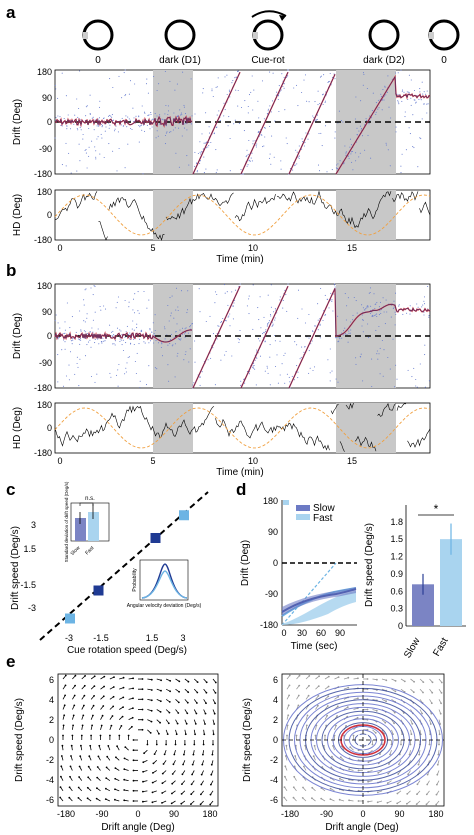 This screenshot has height=835, width=474. What do you see at coordinates (362, 814) in the screenshot?
I see `x-tick: 0` at bounding box center [362, 814].